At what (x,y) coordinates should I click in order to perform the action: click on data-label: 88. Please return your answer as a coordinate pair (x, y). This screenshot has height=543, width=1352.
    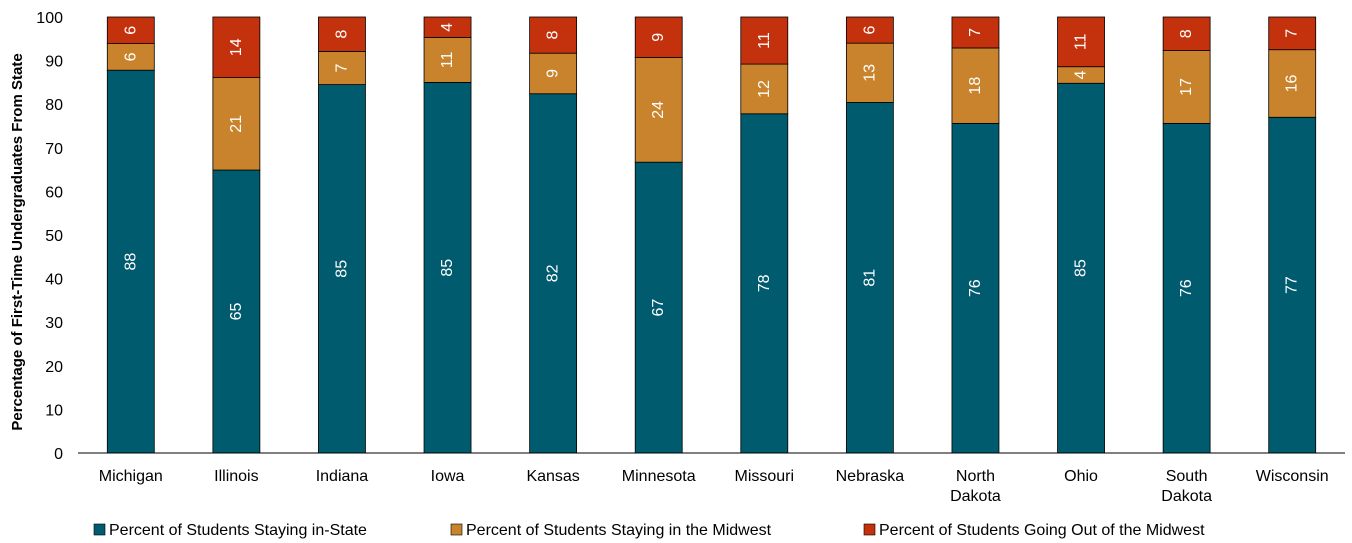
    Looking at the image, I should click on (130, 262).